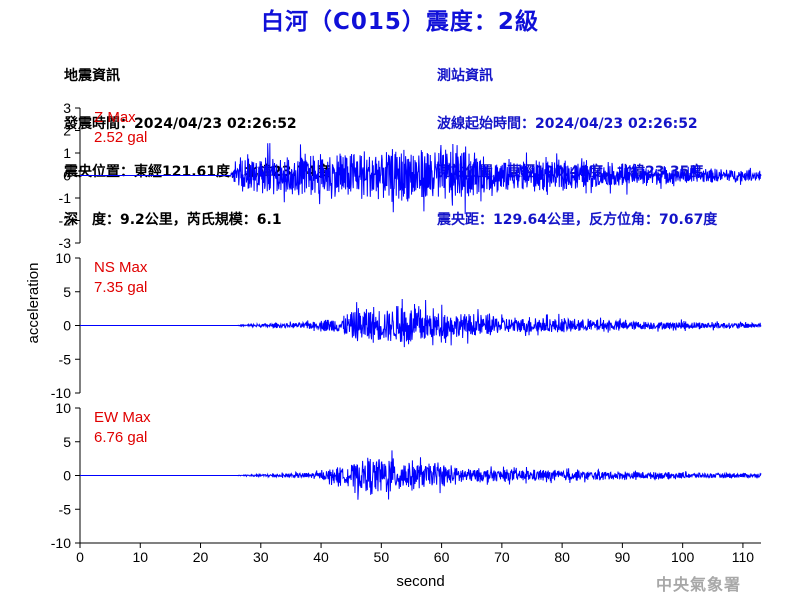  Describe the element at coordinates (577, 220) in the screenshot. I see `epicentral-distance-azimuth: 震央距：129.64公里，反方位角：70.67度` at that location.